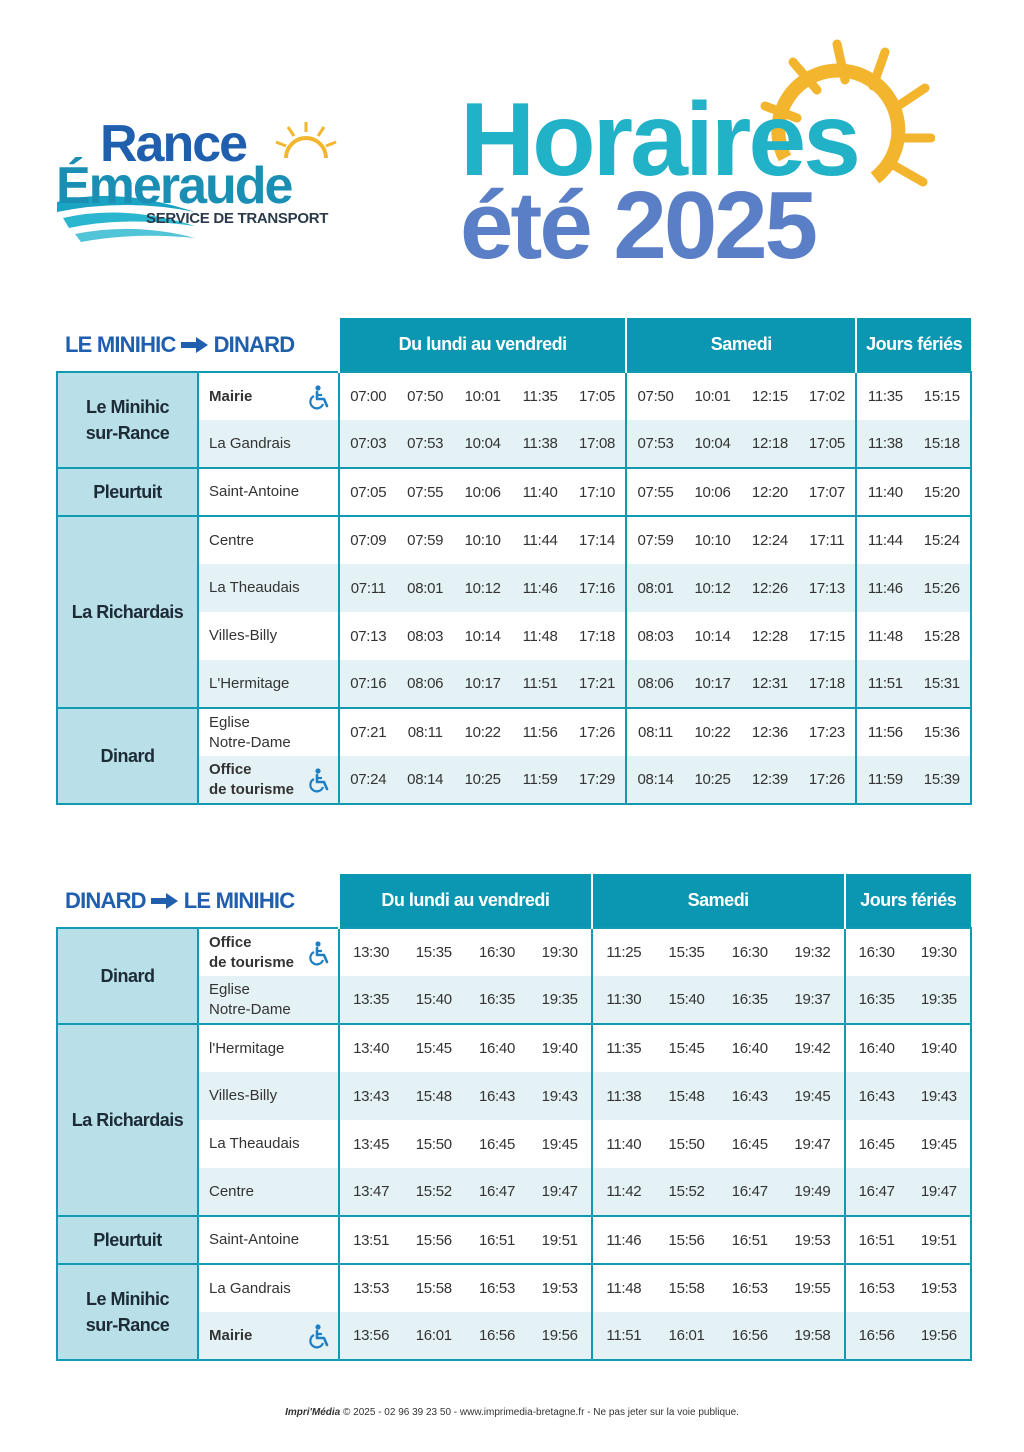 The width and height of the screenshot is (1024, 1452). I want to click on time: 12:36, so click(770, 731).